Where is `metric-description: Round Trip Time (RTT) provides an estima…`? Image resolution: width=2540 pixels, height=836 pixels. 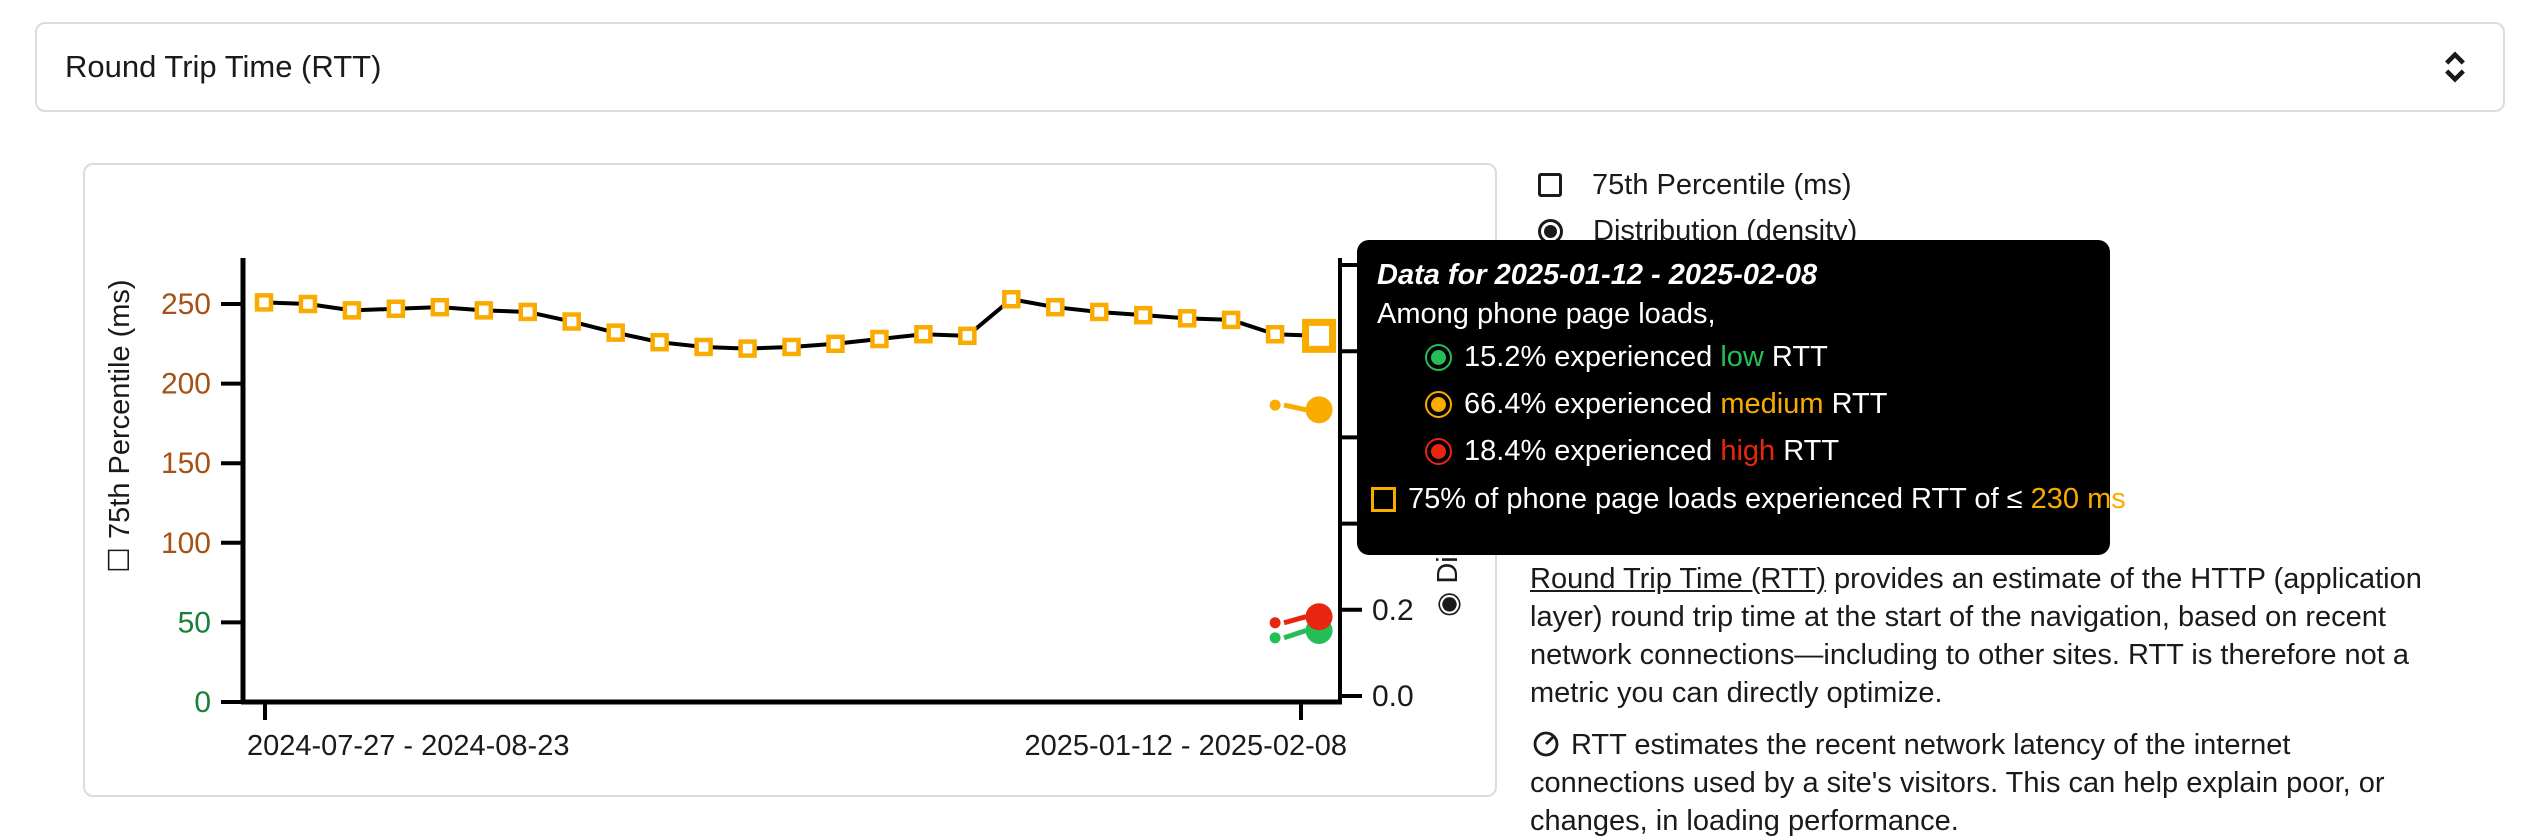
metric-description: Round Trip Time (RTT) provides an estima… is located at coordinates (1980, 698).